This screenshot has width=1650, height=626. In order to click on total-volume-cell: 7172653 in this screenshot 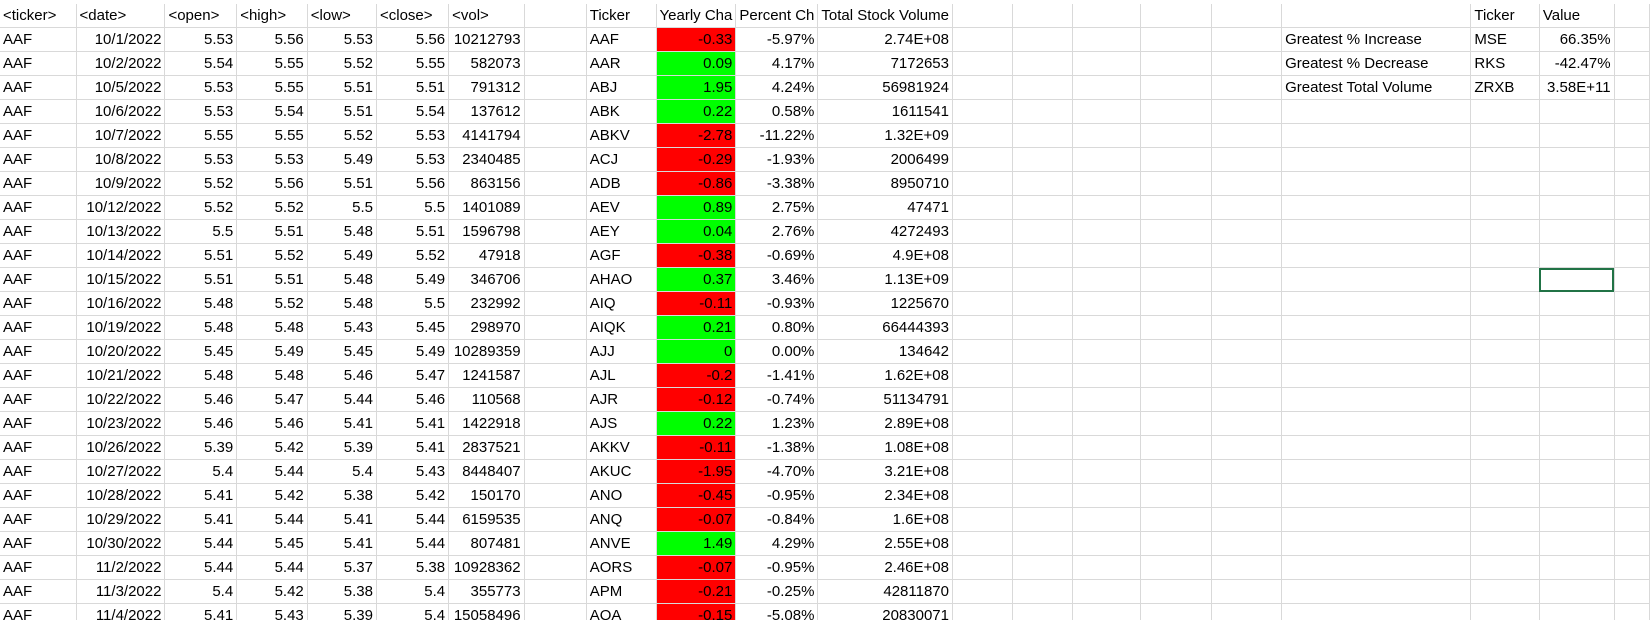, I will do `click(885, 64)`.